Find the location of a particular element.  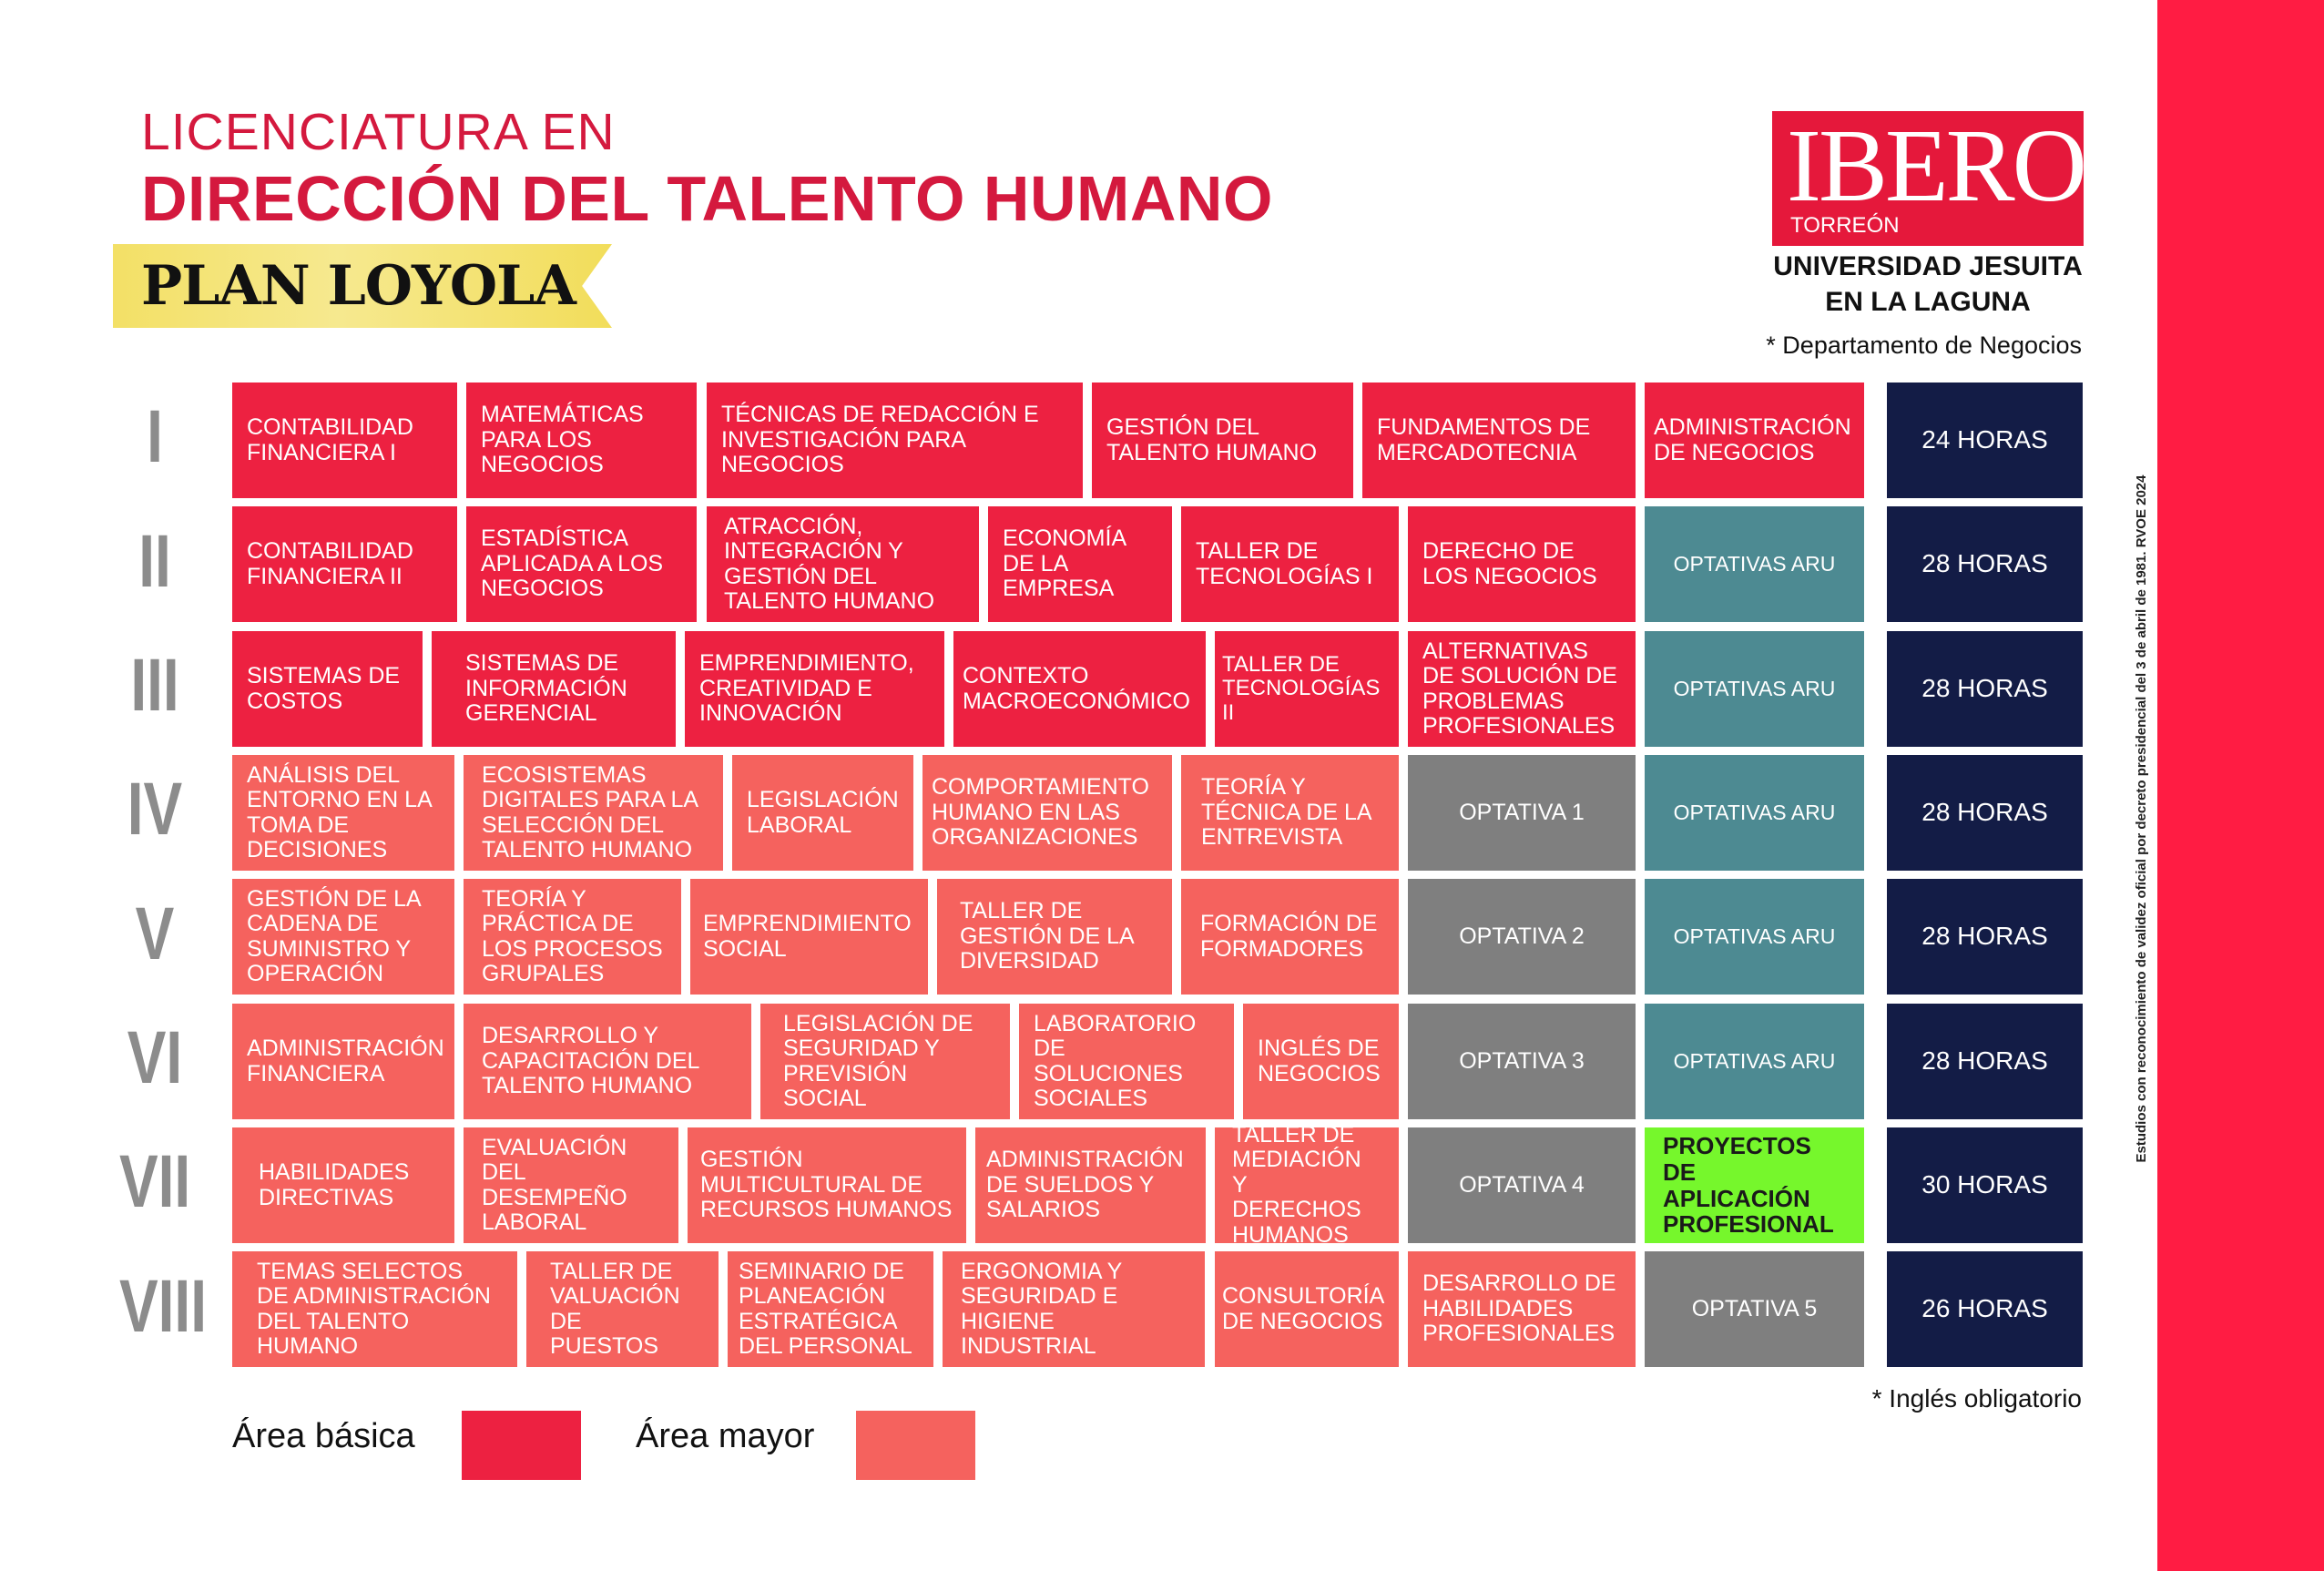

hours-cell: 24 HORAS is located at coordinates (1985, 440).